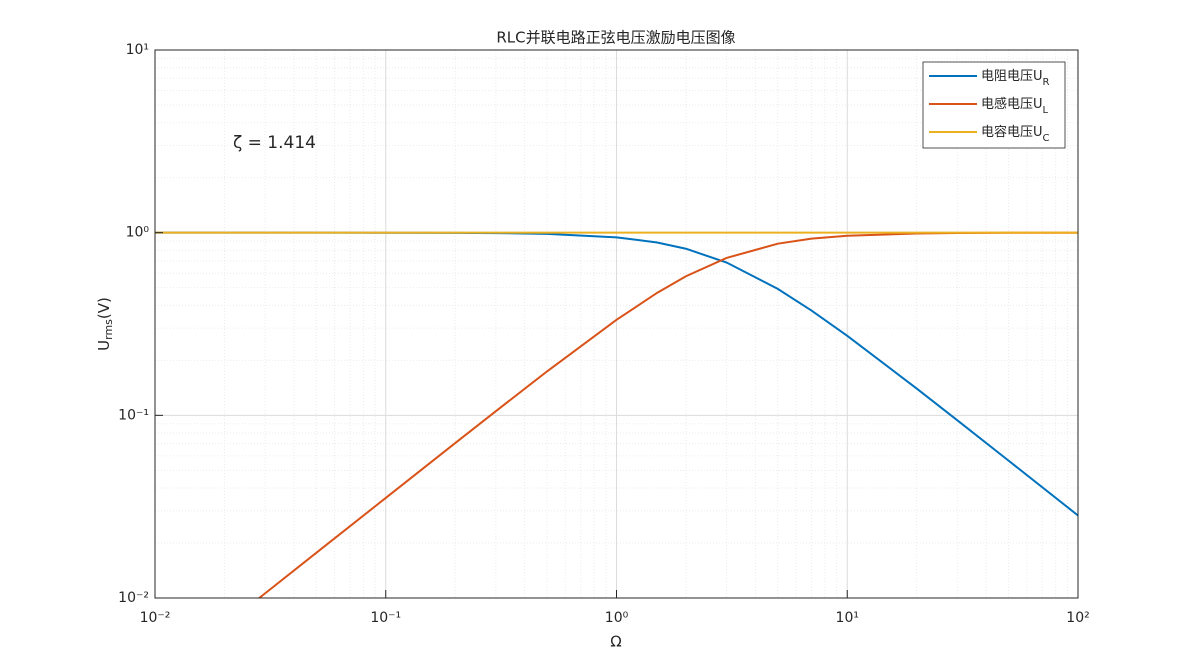 This screenshot has height=671, width=1192. I want to click on legend-subscript: L, so click(1046, 110).